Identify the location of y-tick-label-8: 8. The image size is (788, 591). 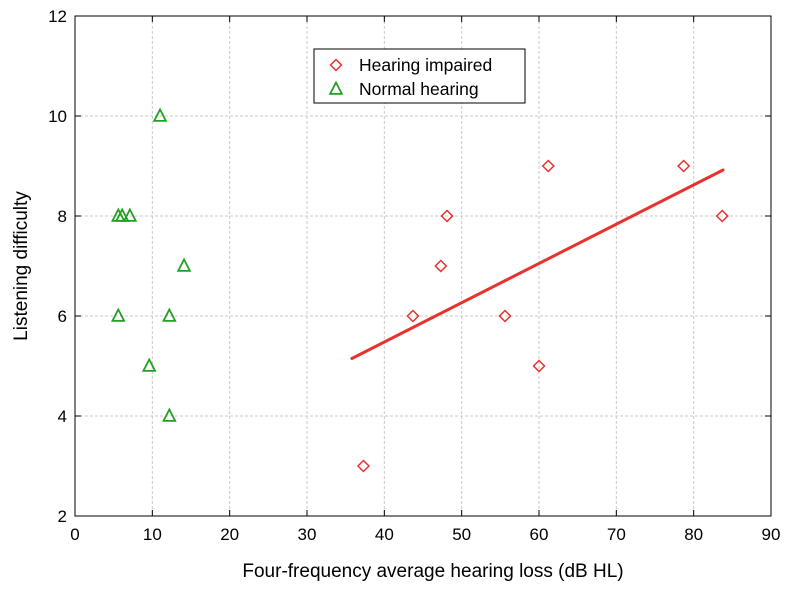
(62, 216).